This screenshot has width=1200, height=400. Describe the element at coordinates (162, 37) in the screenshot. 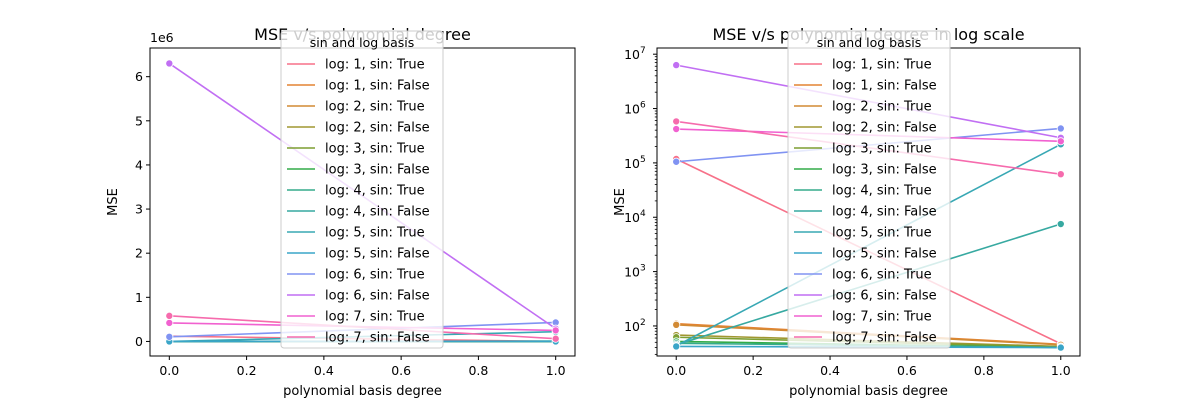

I see `y-offset-label: 1e6` at that location.